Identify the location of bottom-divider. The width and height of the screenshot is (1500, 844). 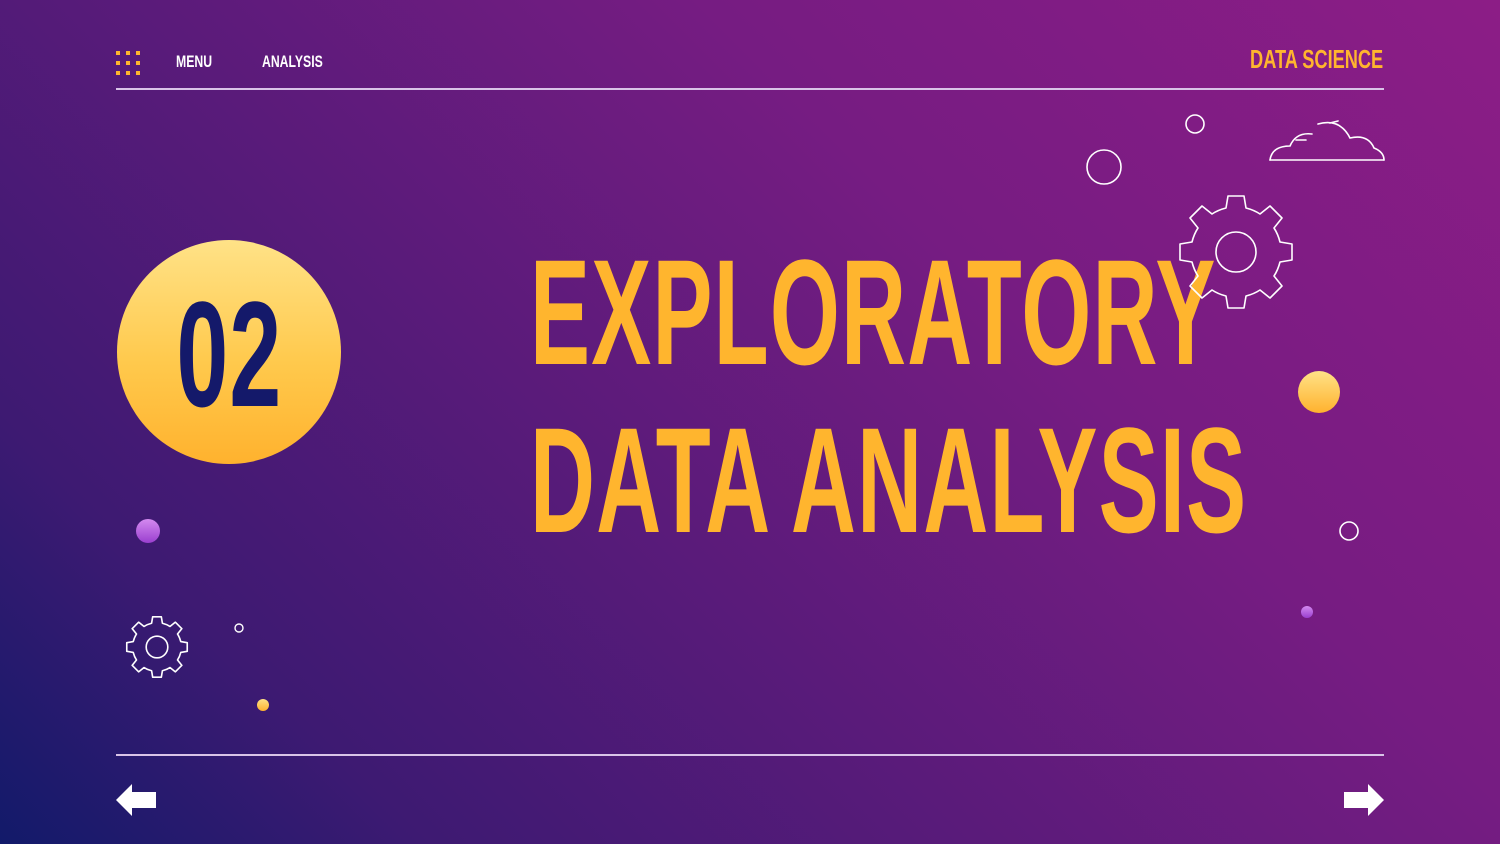
(750, 755).